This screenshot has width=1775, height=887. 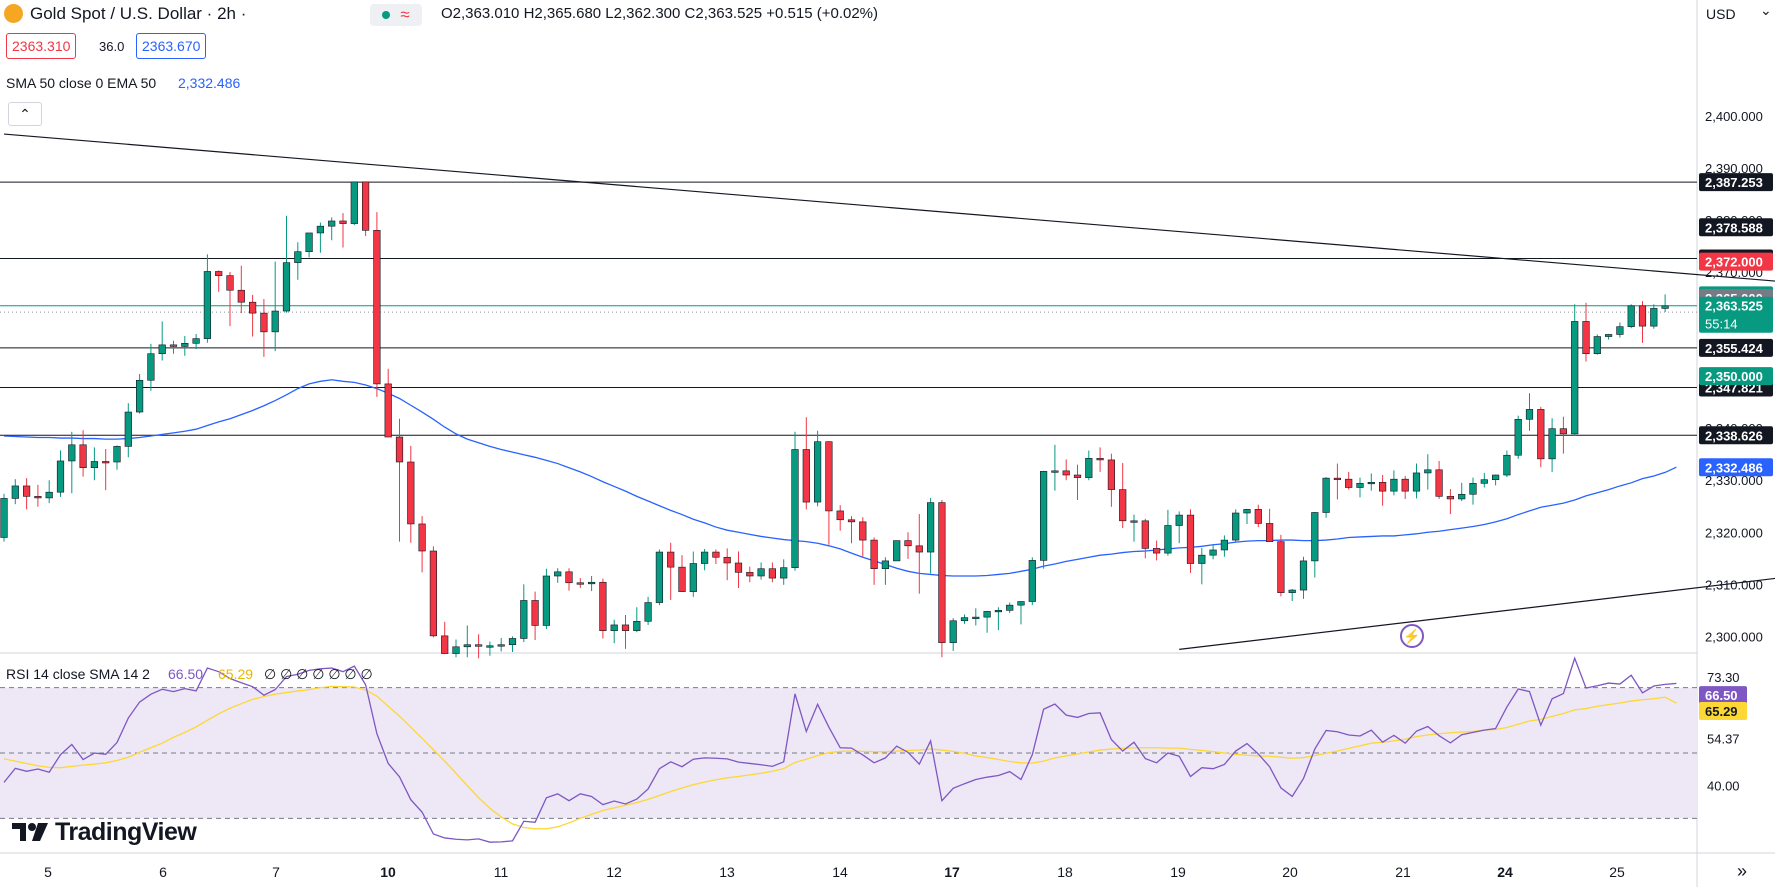 I want to click on rsi-empty-values: ∅ ∅ ∅ ∅ ∅ ∅ ∅, so click(x=318, y=674).